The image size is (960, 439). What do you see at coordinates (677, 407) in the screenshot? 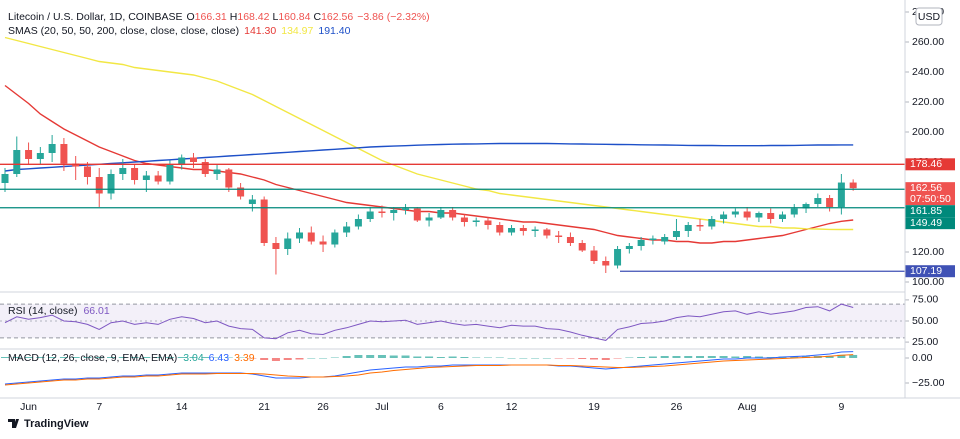
I see `x-tick-label: 26` at bounding box center [677, 407].